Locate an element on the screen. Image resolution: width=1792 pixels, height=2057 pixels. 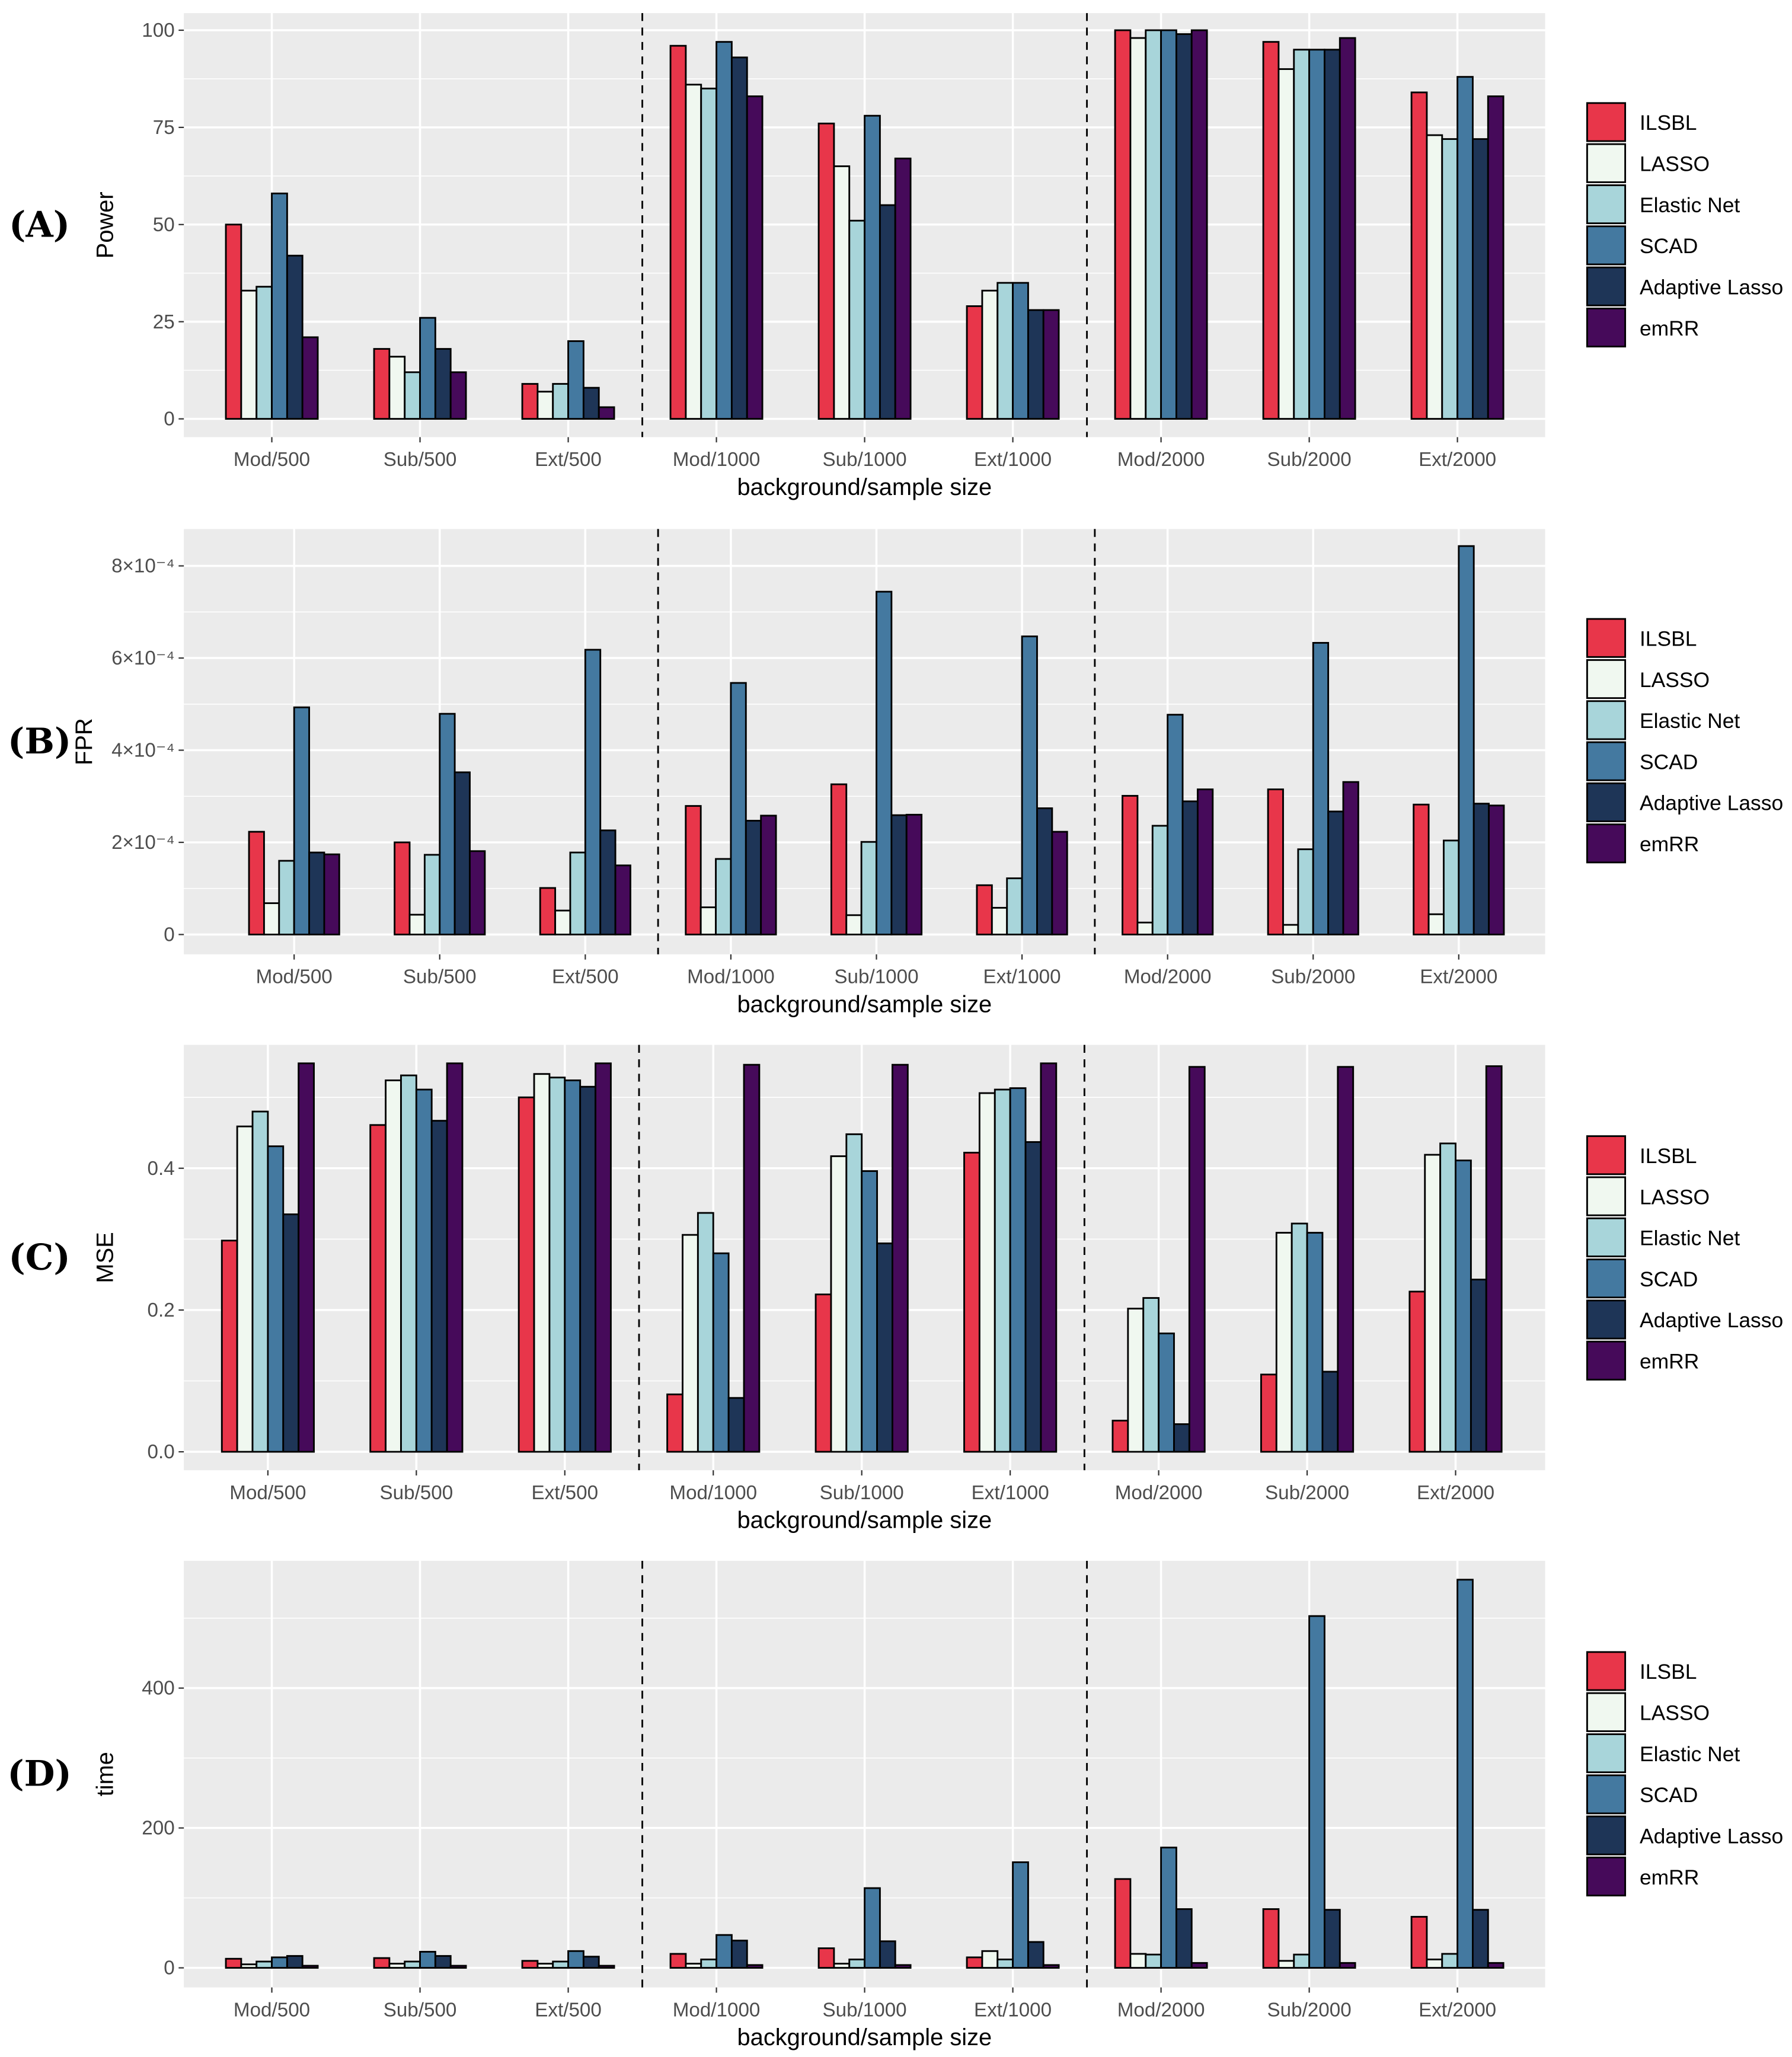
y-tick-label: 0.4 is located at coordinates (161, 1169).